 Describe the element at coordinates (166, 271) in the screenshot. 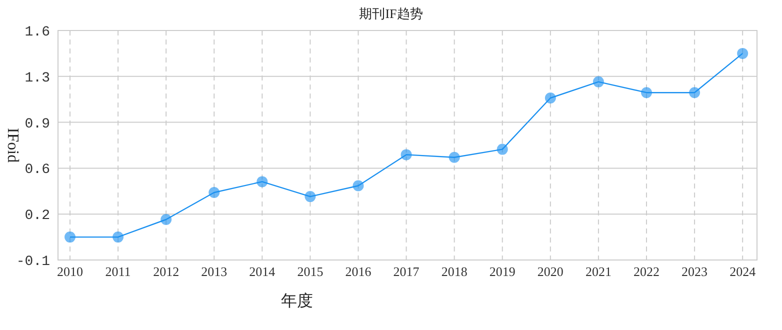

I see `x-tick-label: 2012` at that location.